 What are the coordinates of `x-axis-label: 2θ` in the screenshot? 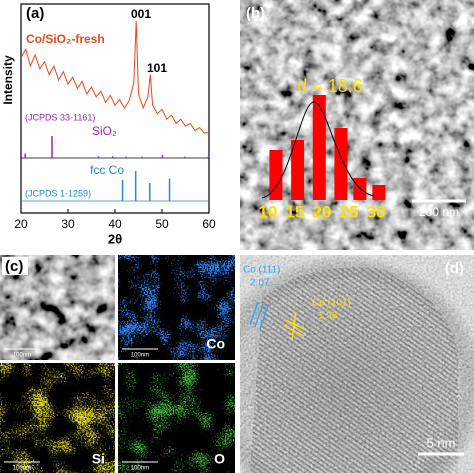 It's located at (115, 238).